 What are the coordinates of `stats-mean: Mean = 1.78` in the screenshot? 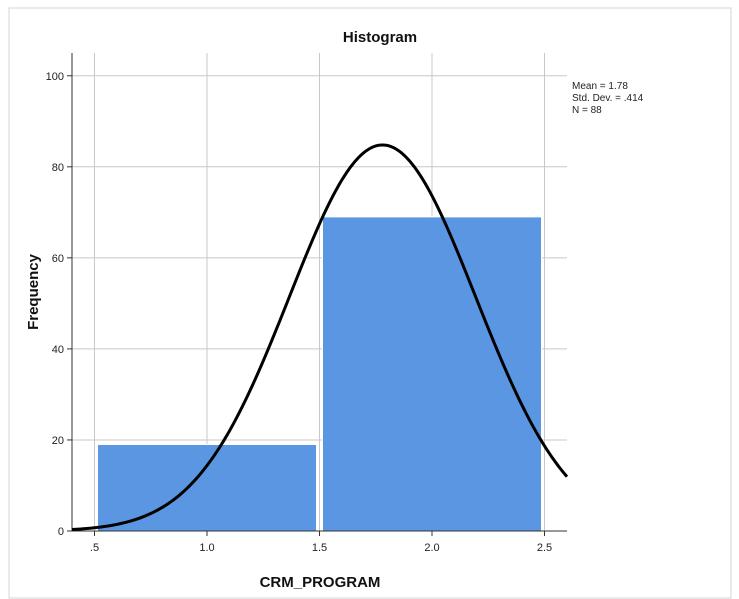 It's located at (600, 86).